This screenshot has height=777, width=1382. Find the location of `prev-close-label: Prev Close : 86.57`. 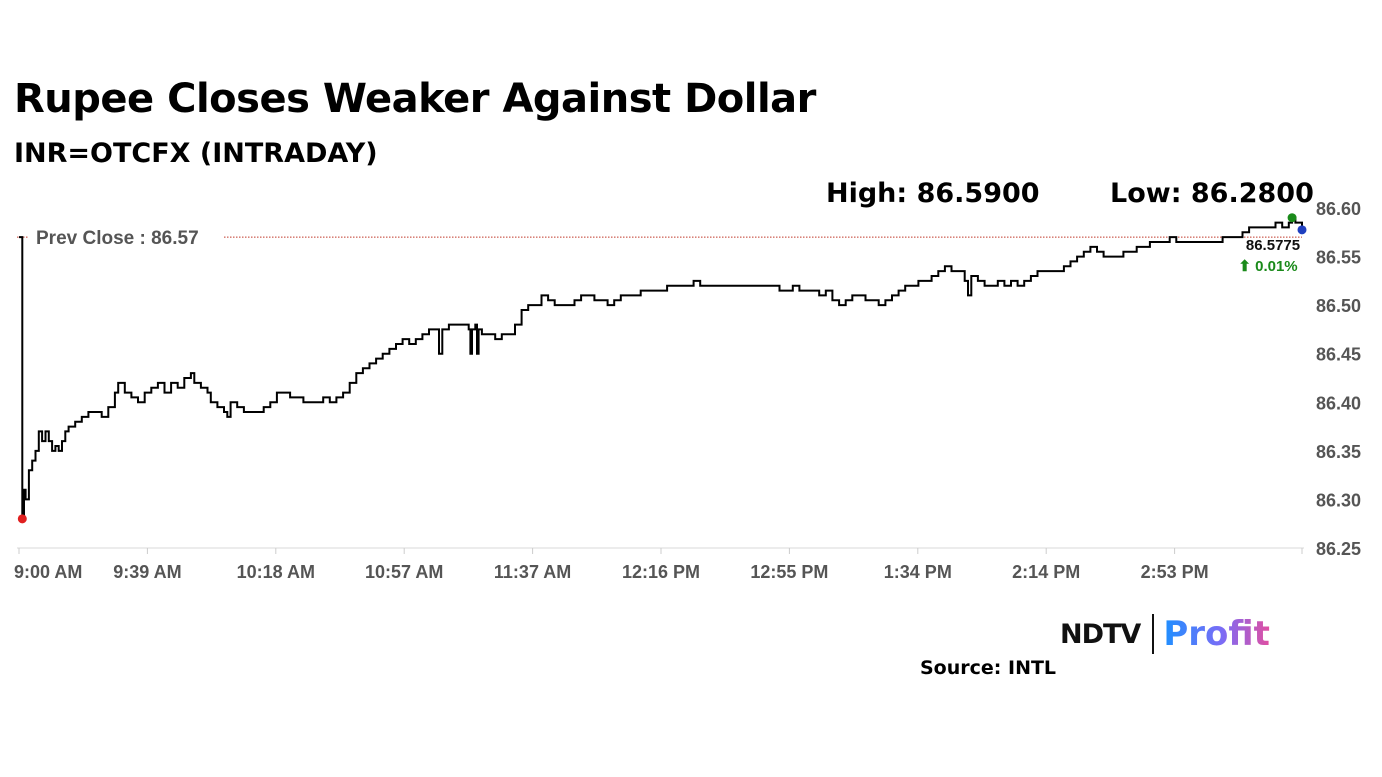

prev-close-label: Prev Close : 86.57 is located at coordinates (117, 238).